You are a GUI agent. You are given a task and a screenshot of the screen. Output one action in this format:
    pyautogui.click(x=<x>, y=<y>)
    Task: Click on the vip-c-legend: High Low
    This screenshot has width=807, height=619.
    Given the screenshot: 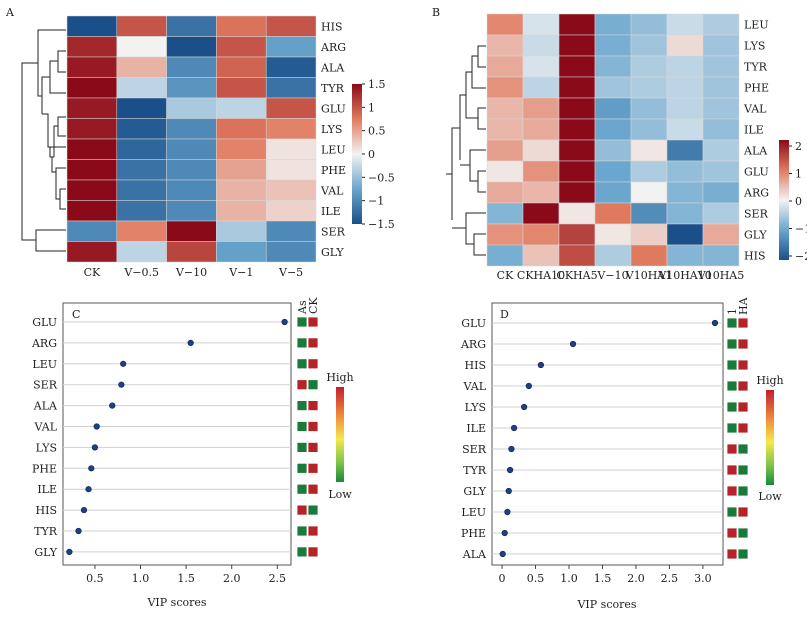 What is the action you would take?
    pyautogui.click(x=339, y=436)
    